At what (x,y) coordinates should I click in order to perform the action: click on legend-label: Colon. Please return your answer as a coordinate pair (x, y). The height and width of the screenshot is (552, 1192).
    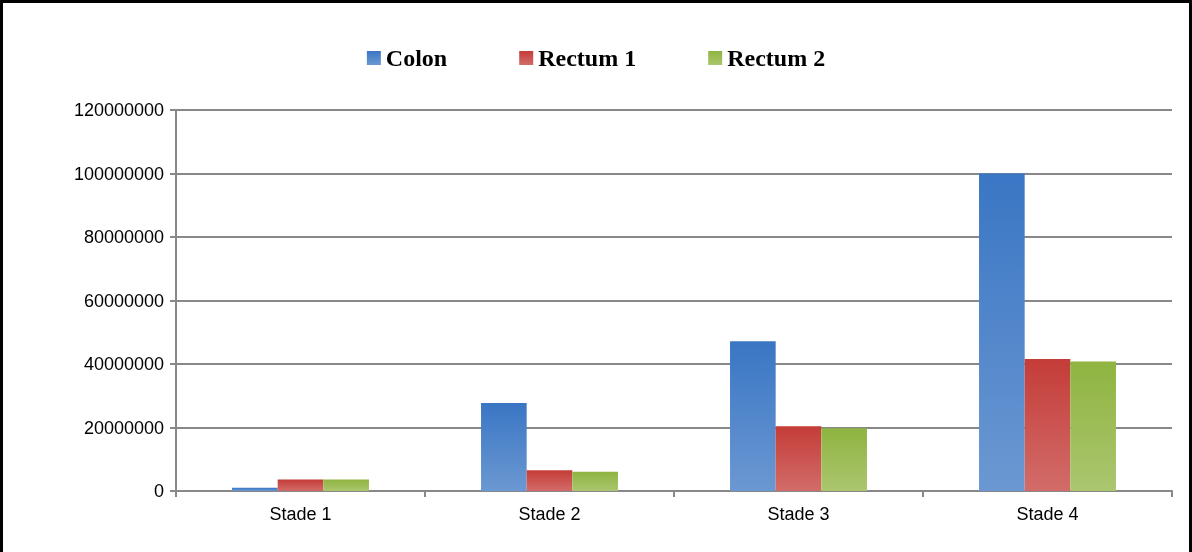
    Looking at the image, I should click on (416, 58).